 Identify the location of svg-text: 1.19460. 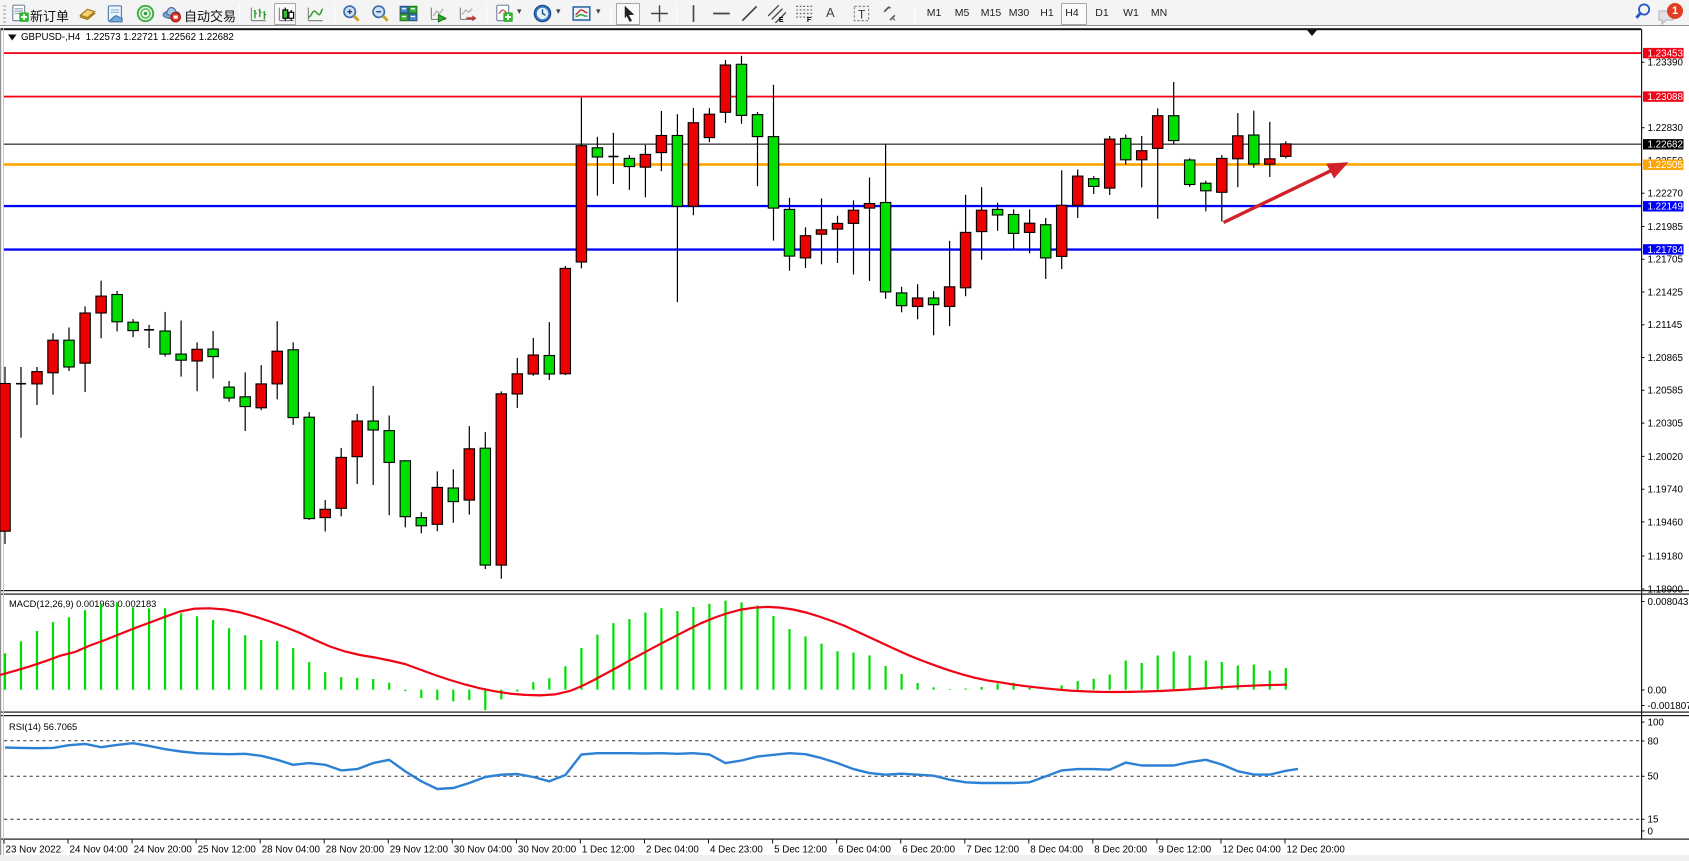
(1666, 522).